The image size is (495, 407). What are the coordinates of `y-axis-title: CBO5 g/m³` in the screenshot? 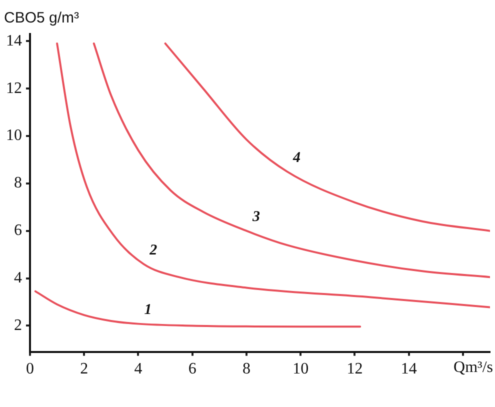 It's located at (42, 18).